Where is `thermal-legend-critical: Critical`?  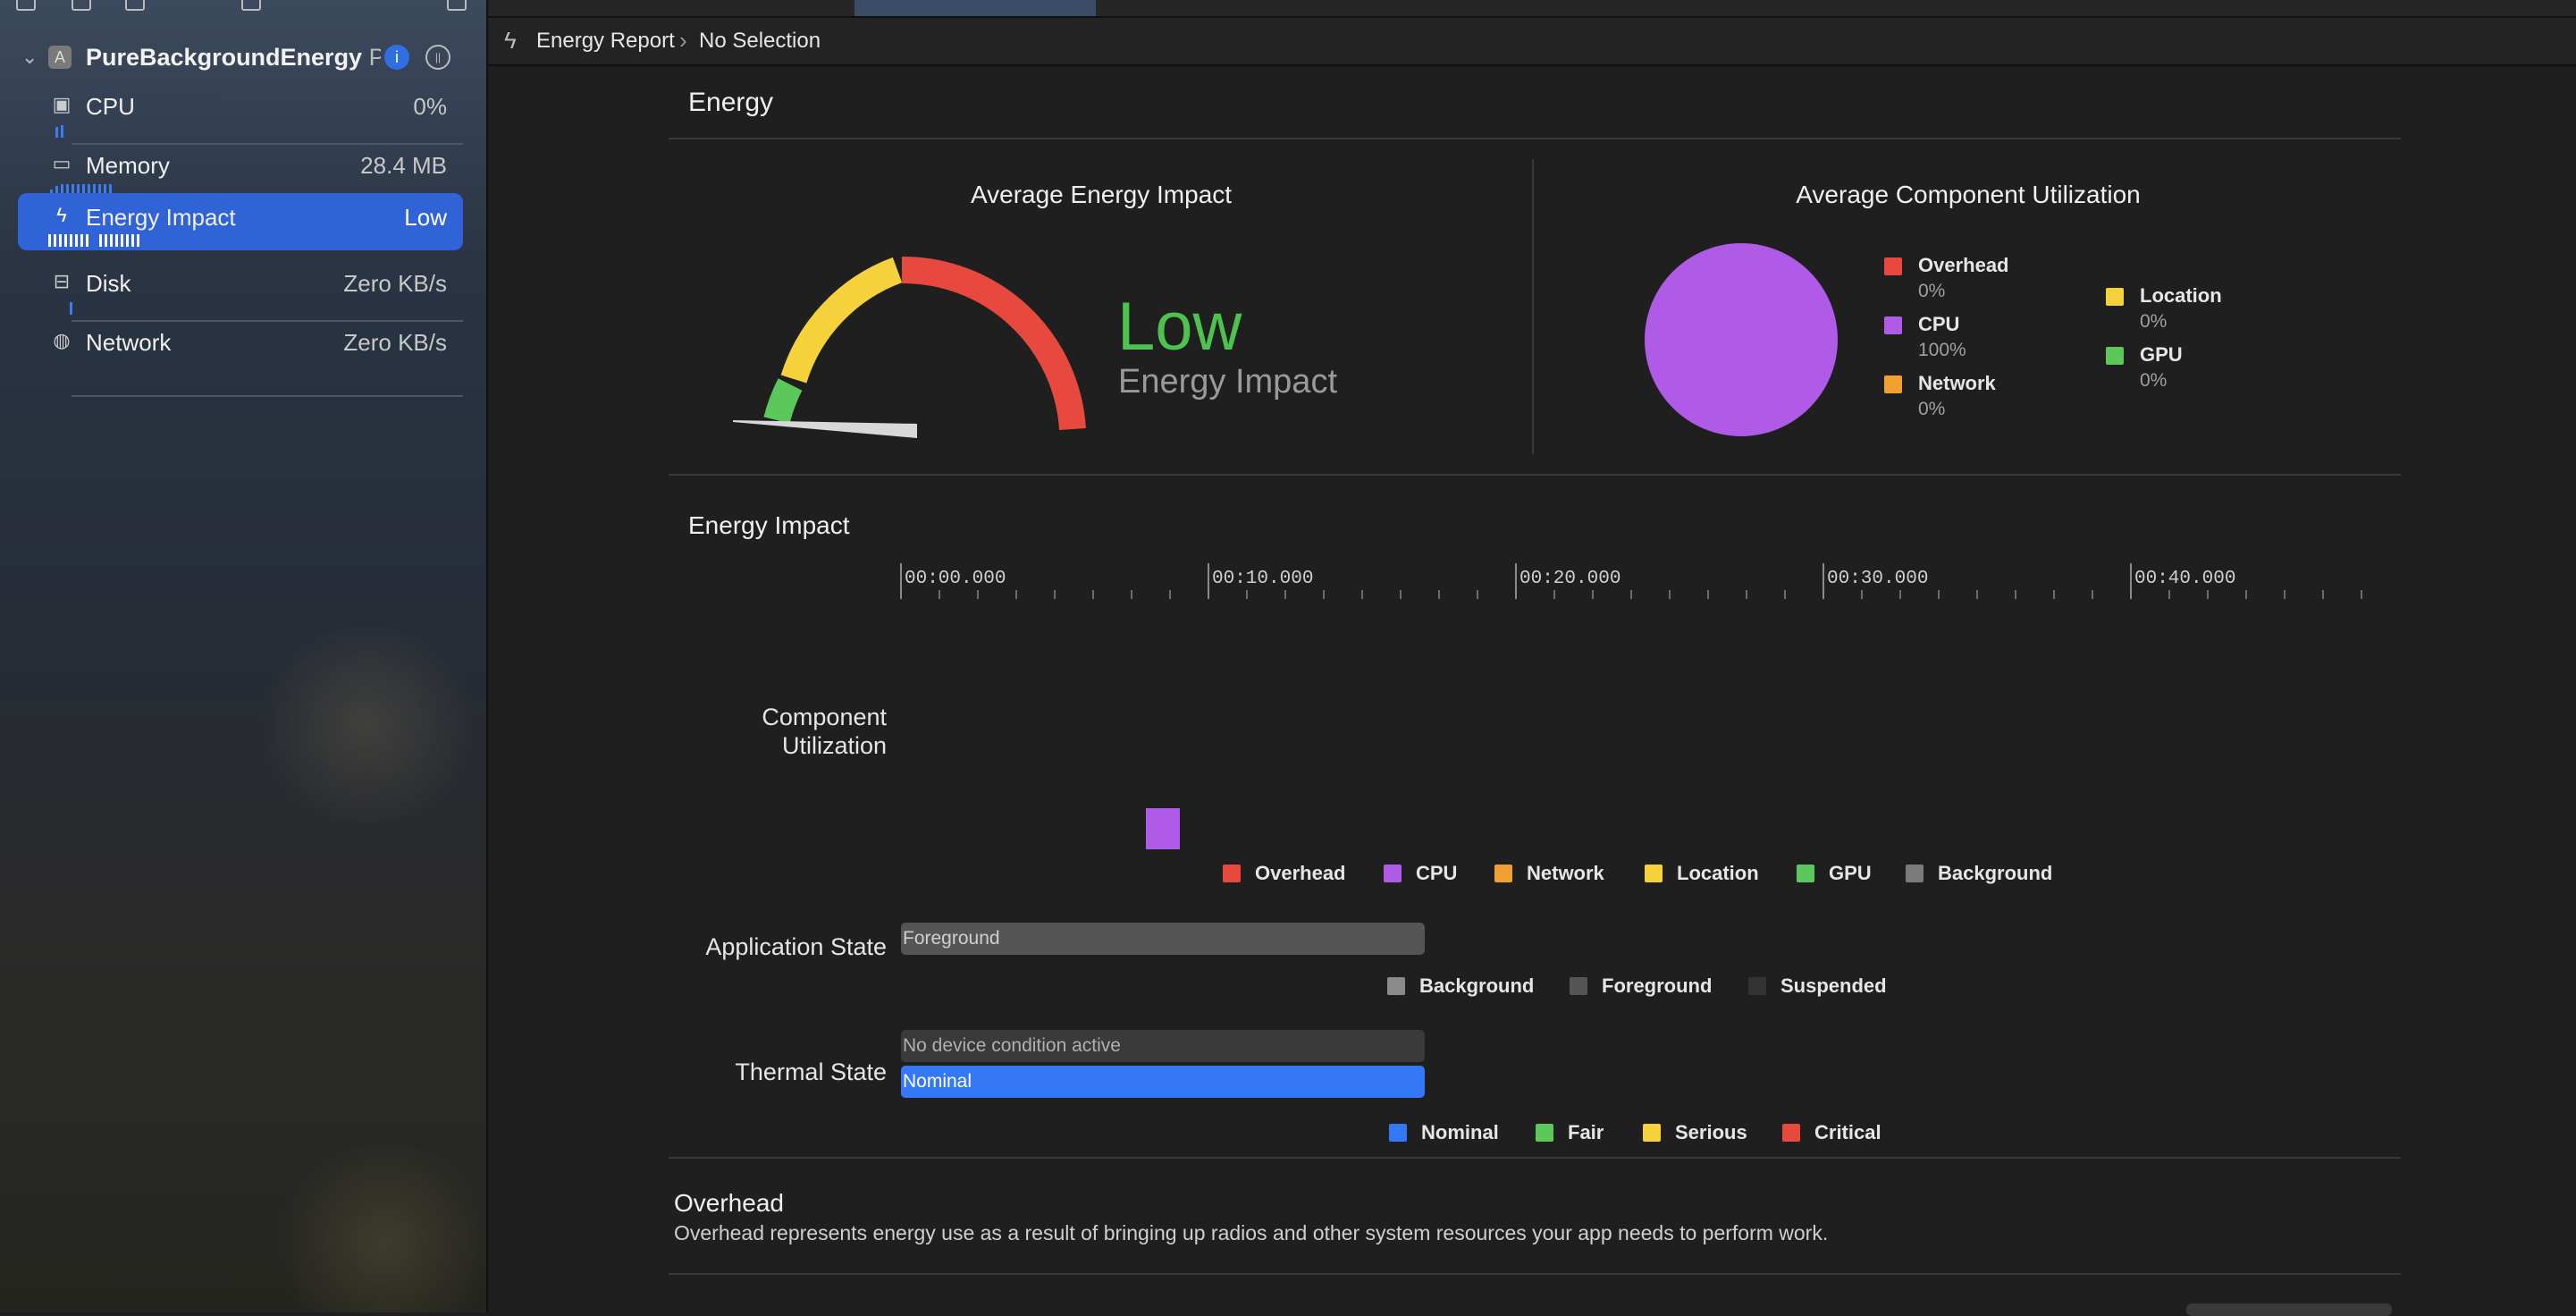 thermal-legend-critical: Critical is located at coordinates (1832, 1132).